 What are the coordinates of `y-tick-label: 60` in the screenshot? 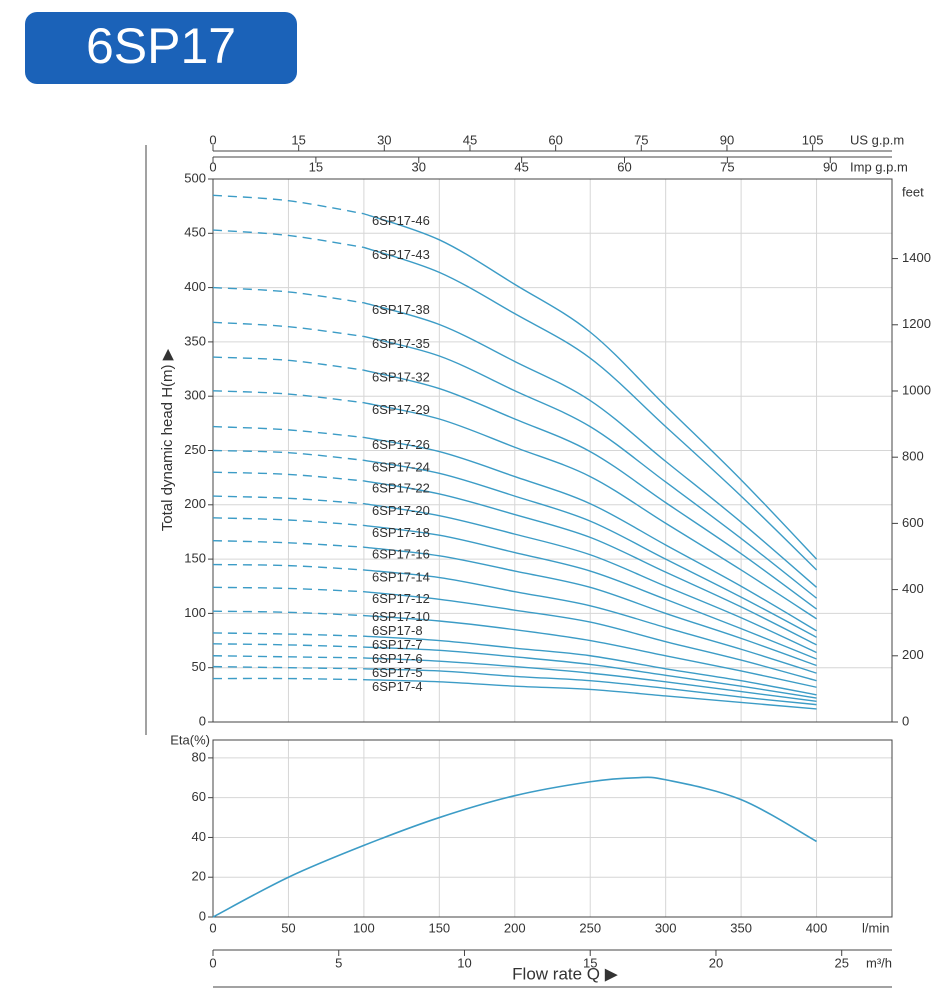 It's located at (199, 796).